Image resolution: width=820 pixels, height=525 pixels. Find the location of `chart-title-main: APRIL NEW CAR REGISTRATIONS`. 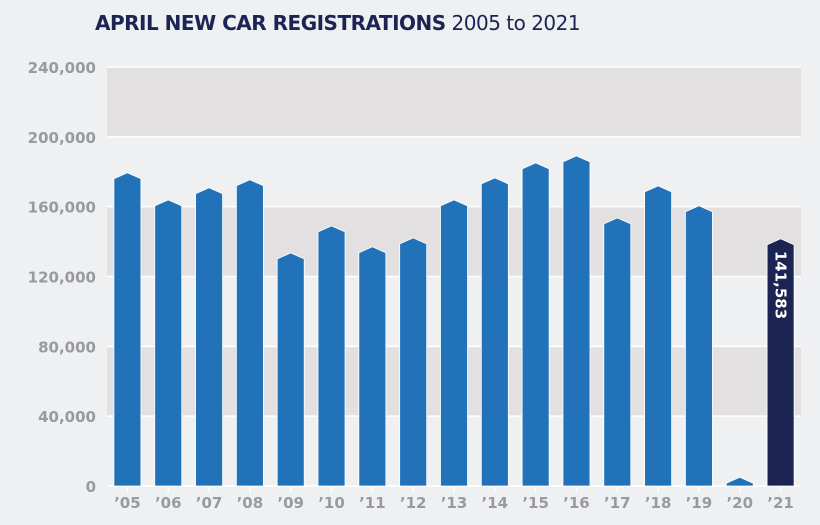

chart-title-main: APRIL NEW CAR REGISTRATIONS is located at coordinates (270, 23).